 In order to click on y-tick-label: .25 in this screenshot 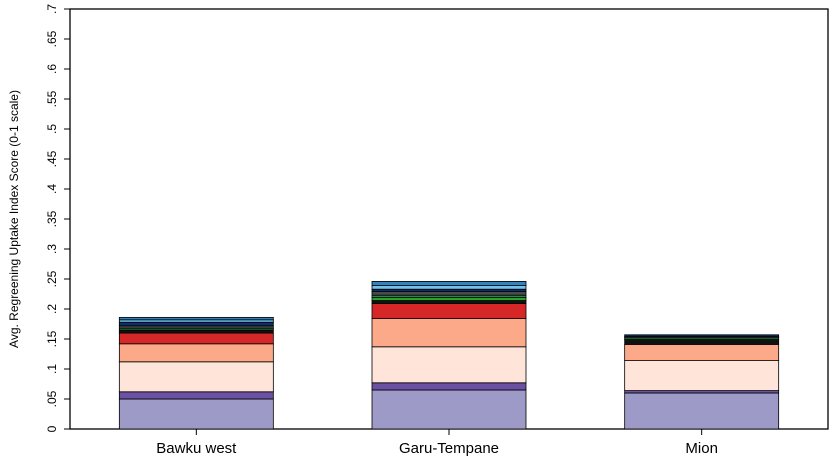, I will do `click(52, 278)`.